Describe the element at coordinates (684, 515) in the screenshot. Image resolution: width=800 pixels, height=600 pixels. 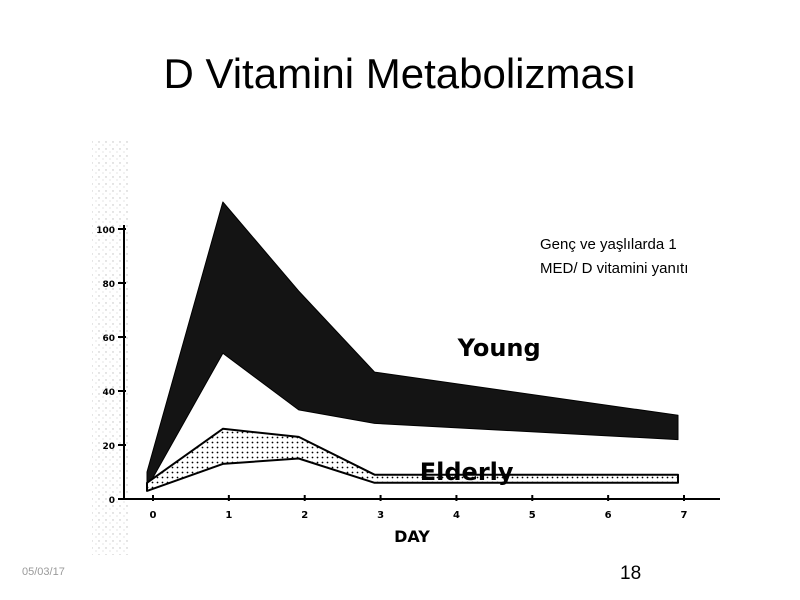
I see `x-tick-label: 7` at that location.